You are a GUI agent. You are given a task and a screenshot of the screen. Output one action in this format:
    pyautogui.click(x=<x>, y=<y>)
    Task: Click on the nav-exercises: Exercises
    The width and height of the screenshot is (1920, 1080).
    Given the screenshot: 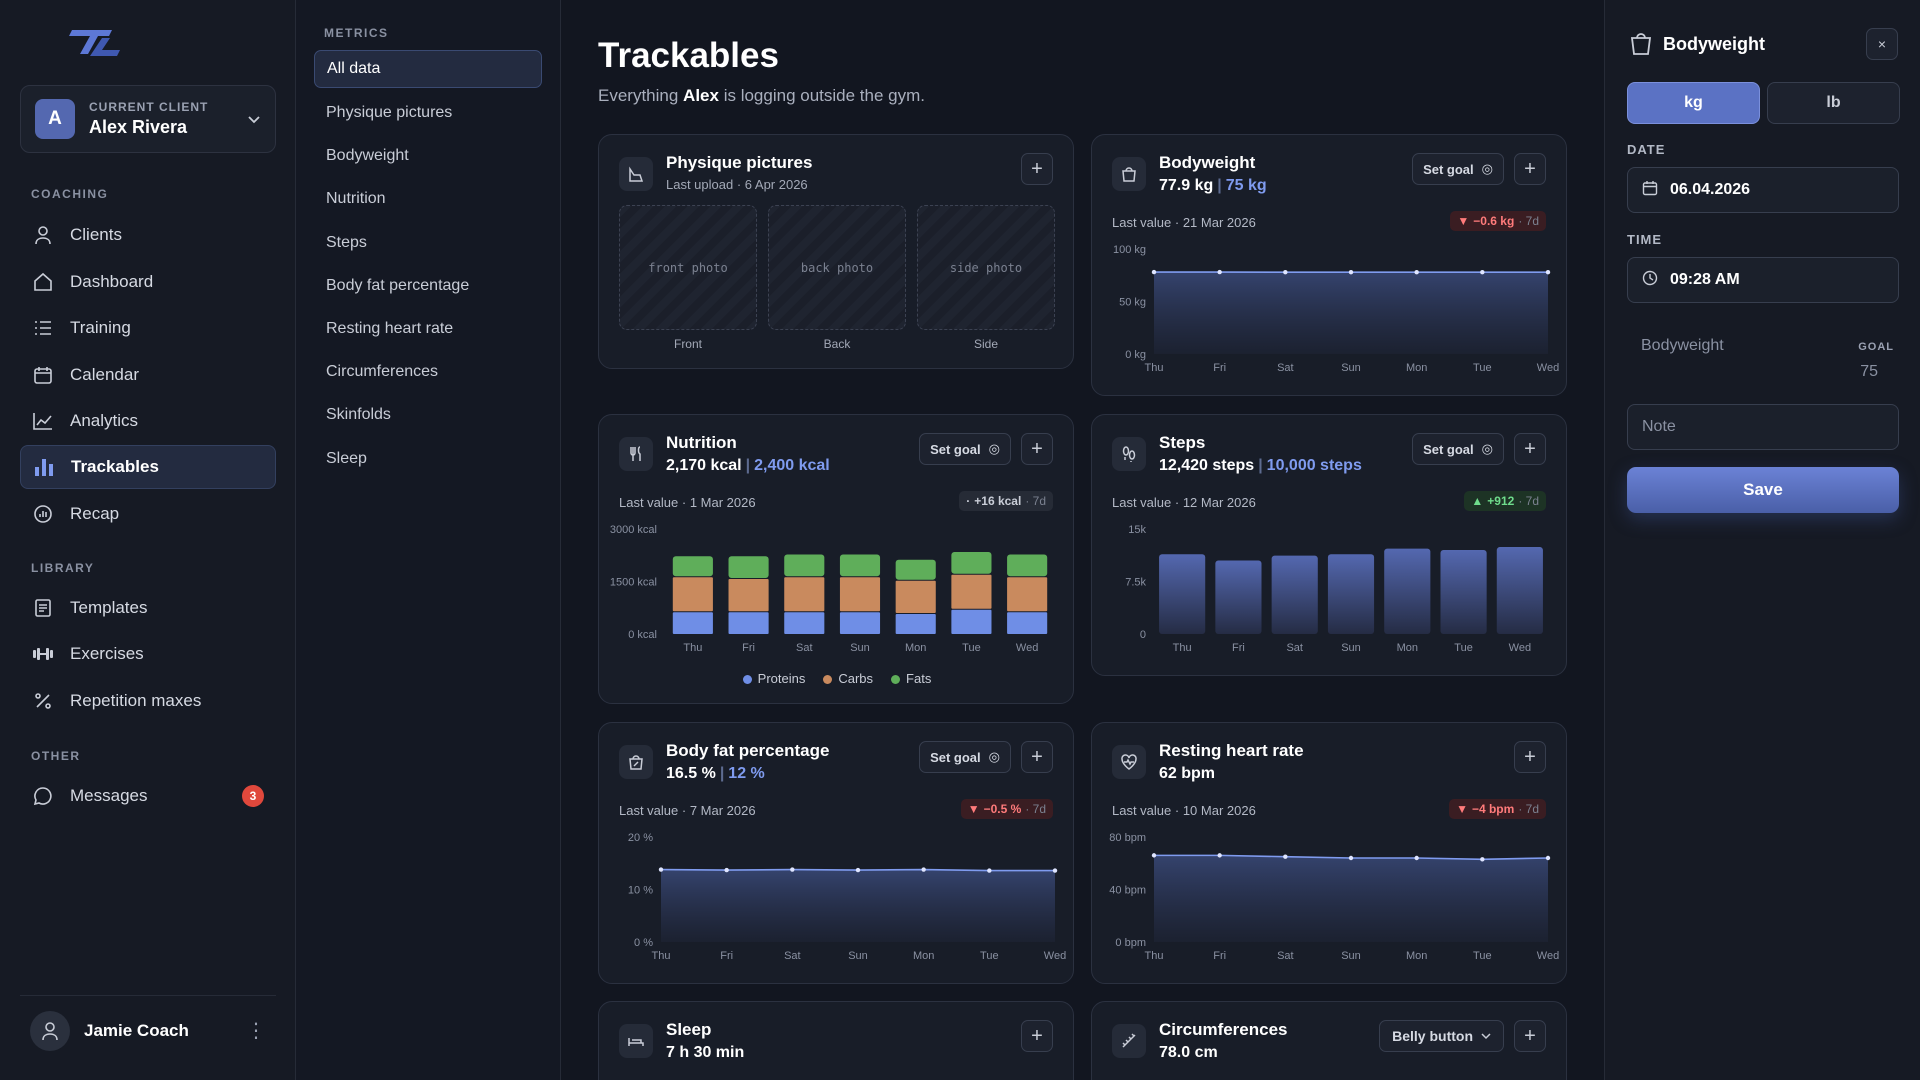 What is the action you would take?
    pyautogui.click(x=148, y=654)
    